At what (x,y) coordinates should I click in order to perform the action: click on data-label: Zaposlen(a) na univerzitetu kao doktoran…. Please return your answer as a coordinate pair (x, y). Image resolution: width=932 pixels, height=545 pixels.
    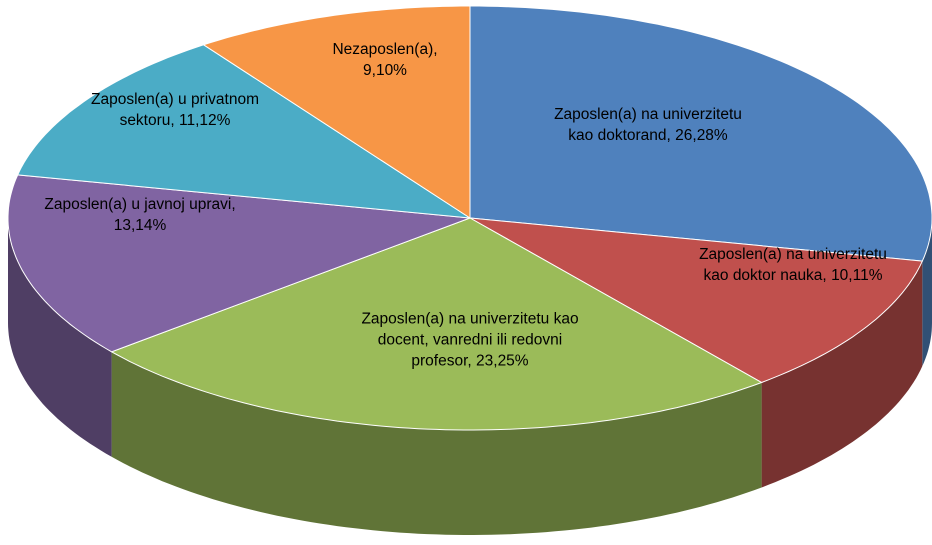
    Looking at the image, I should click on (648, 125).